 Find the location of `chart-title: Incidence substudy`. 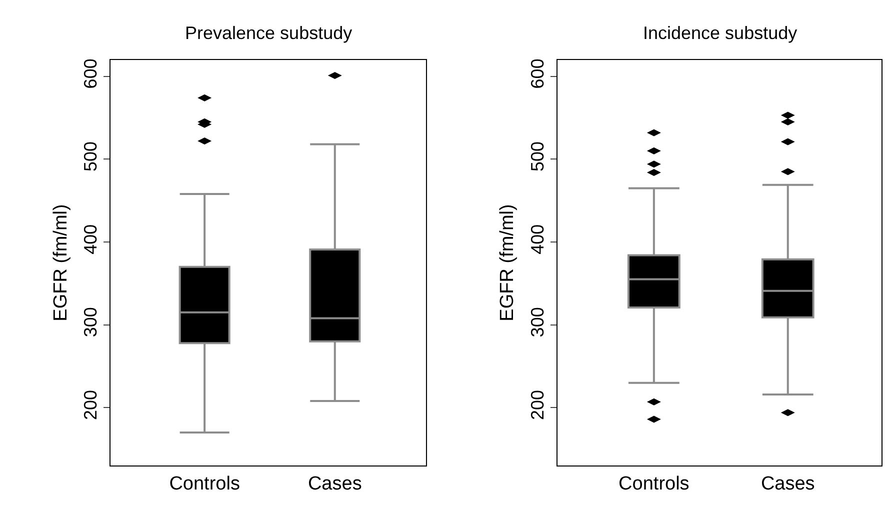

chart-title: Incidence substudy is located at coordinates (720, 33).